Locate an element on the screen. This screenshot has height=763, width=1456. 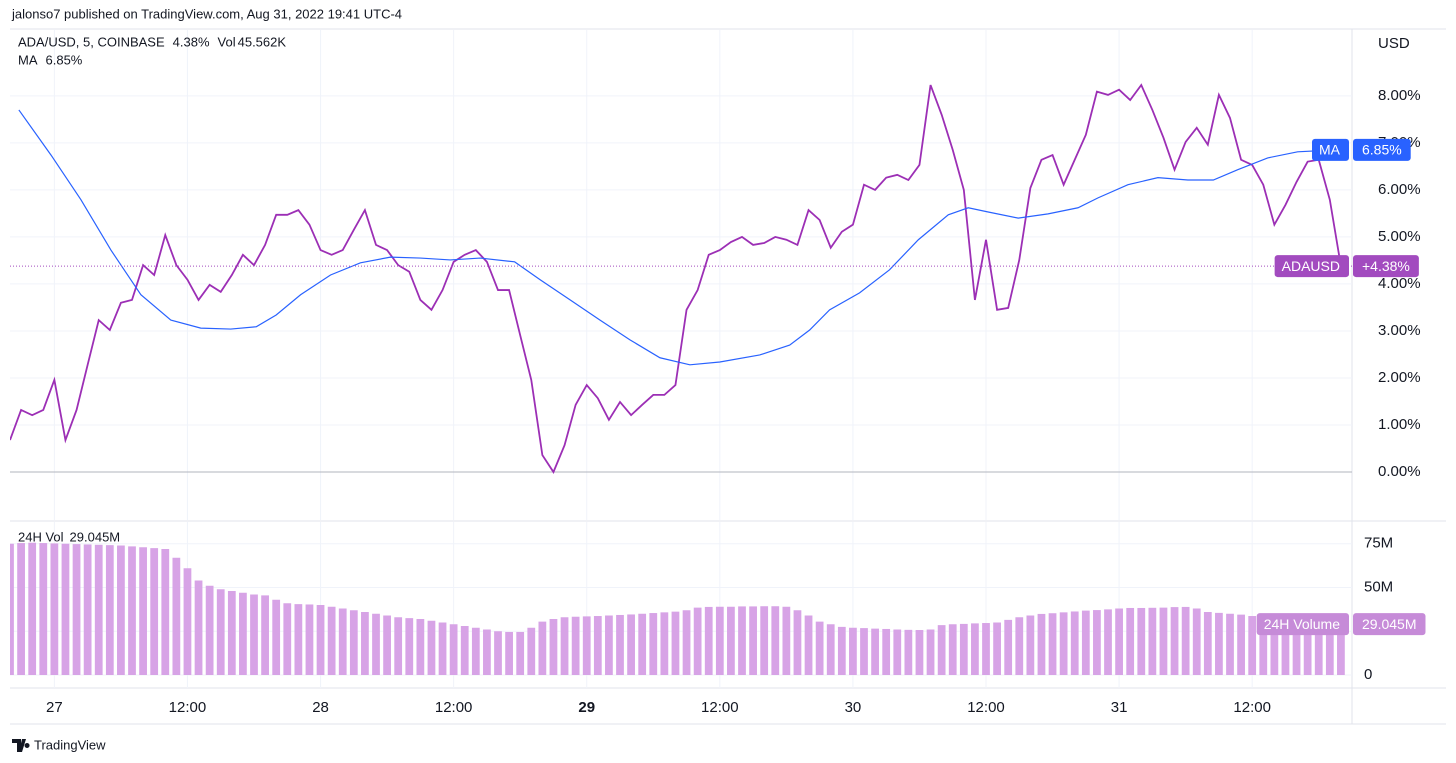
x-tick-label: 31 is located at coordinates (1119, 707).